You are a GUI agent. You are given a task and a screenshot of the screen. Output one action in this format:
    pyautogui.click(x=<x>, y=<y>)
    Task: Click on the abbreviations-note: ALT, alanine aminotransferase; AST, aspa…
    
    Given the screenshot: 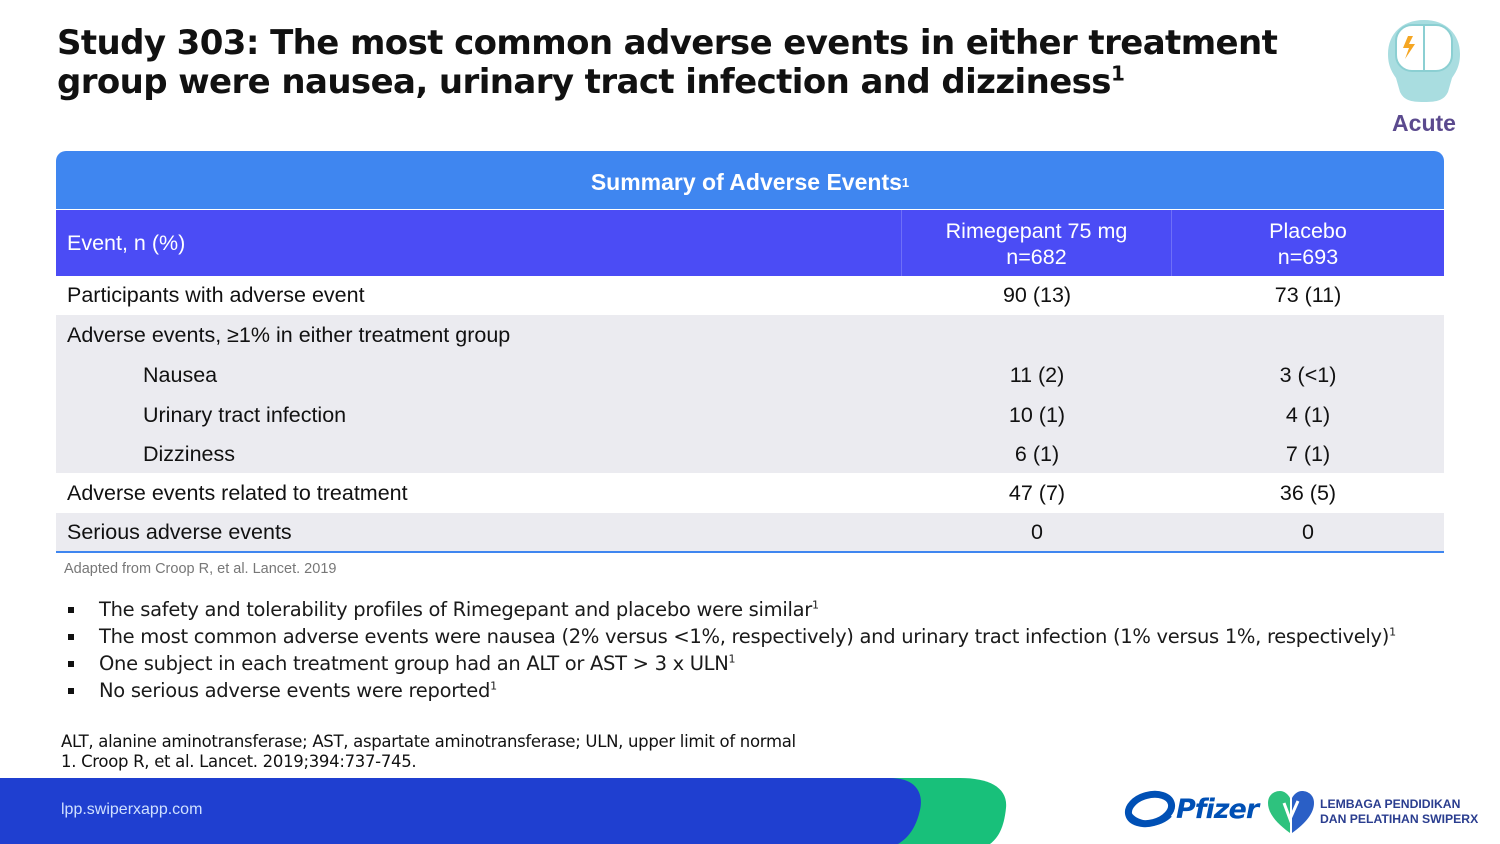 What is the action you would take?
    pyautogui.click(x=428, y=741)
    